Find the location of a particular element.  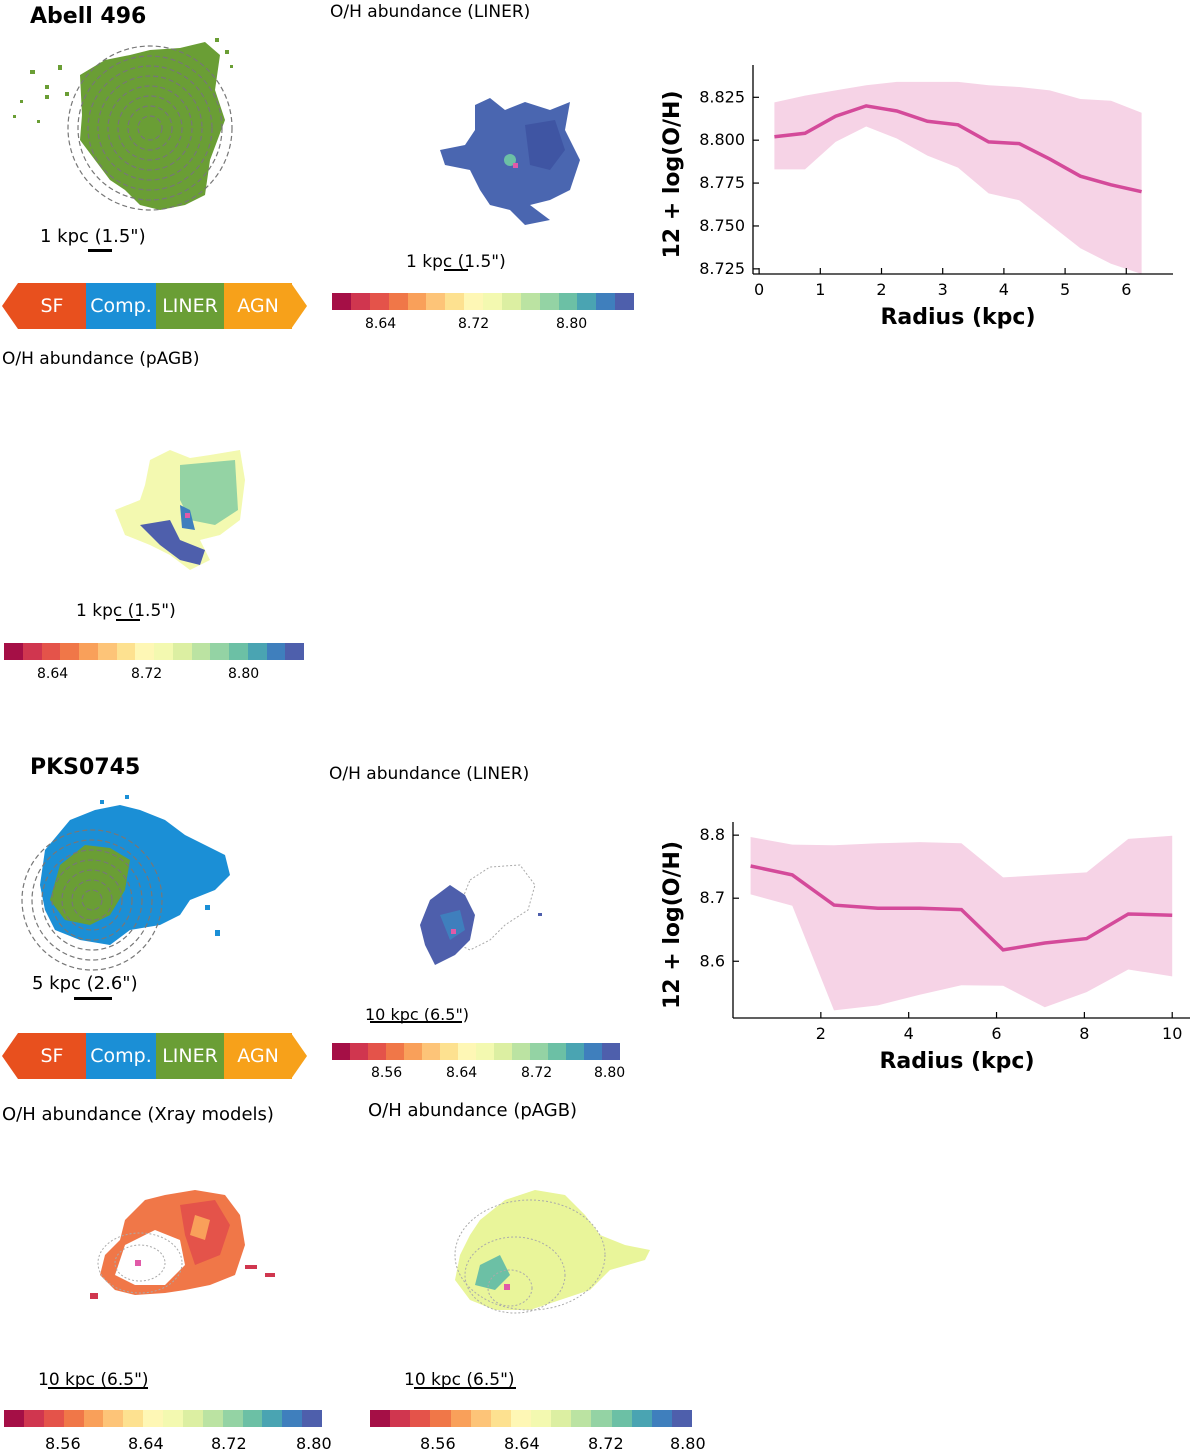

scale-label-liner-pks0745: 10 kpc (6.5") is located at coordinates (417, 1014).